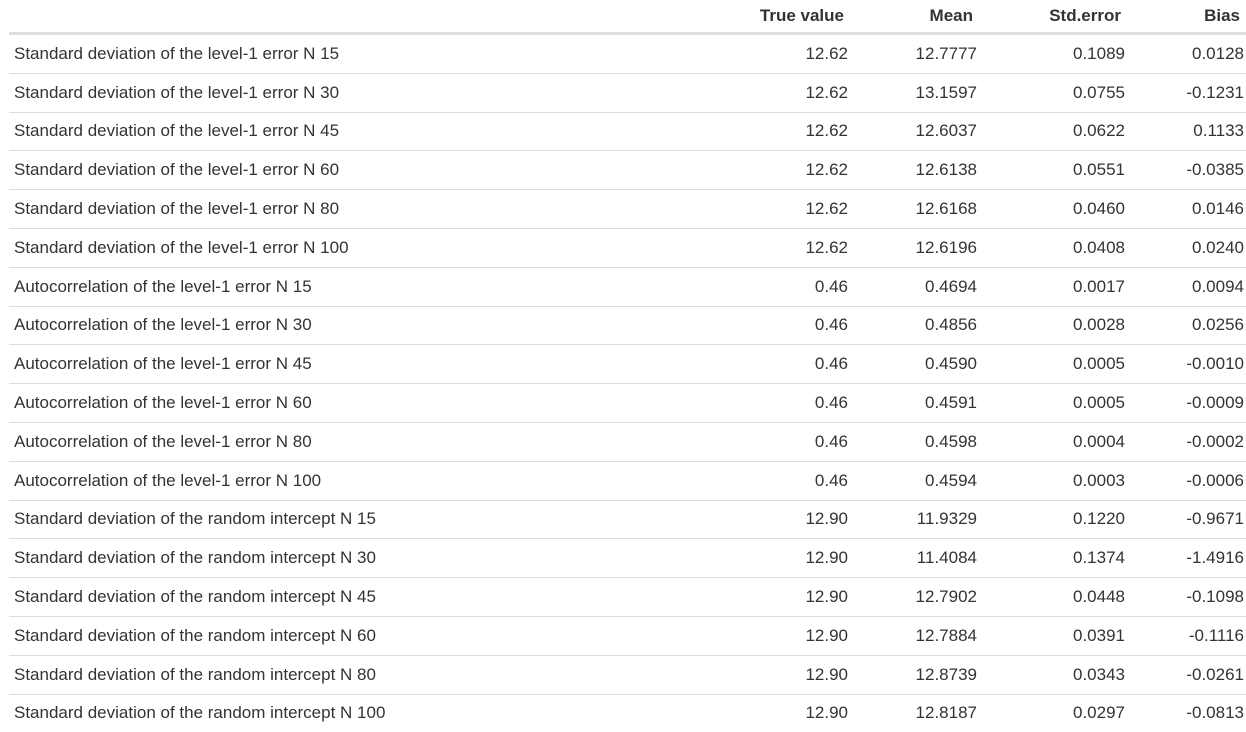 The height and width of the screenshot is (732, 1246). Describe the element at coordinates (914, 131) in the screenshot. I see `cell-mean: 12.6037` at that location.